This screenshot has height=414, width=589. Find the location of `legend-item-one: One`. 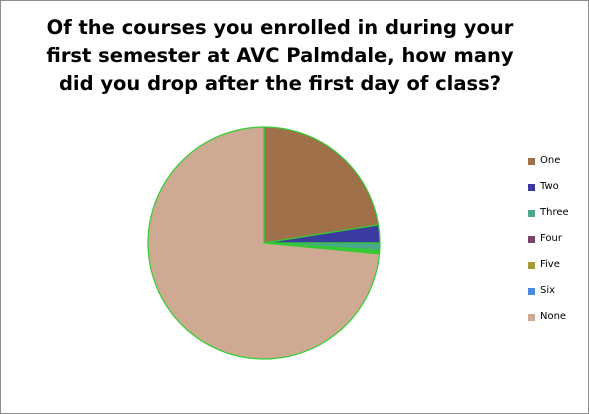

legend-item-one: One is located at coordinates (557, 167).